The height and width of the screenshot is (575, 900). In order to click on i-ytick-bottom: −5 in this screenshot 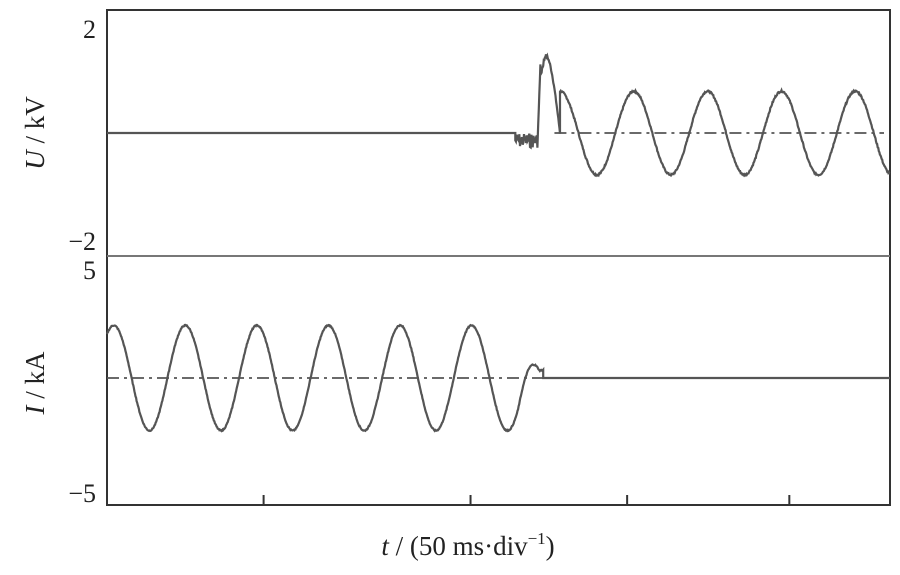, I will do `click(82, 493)`.